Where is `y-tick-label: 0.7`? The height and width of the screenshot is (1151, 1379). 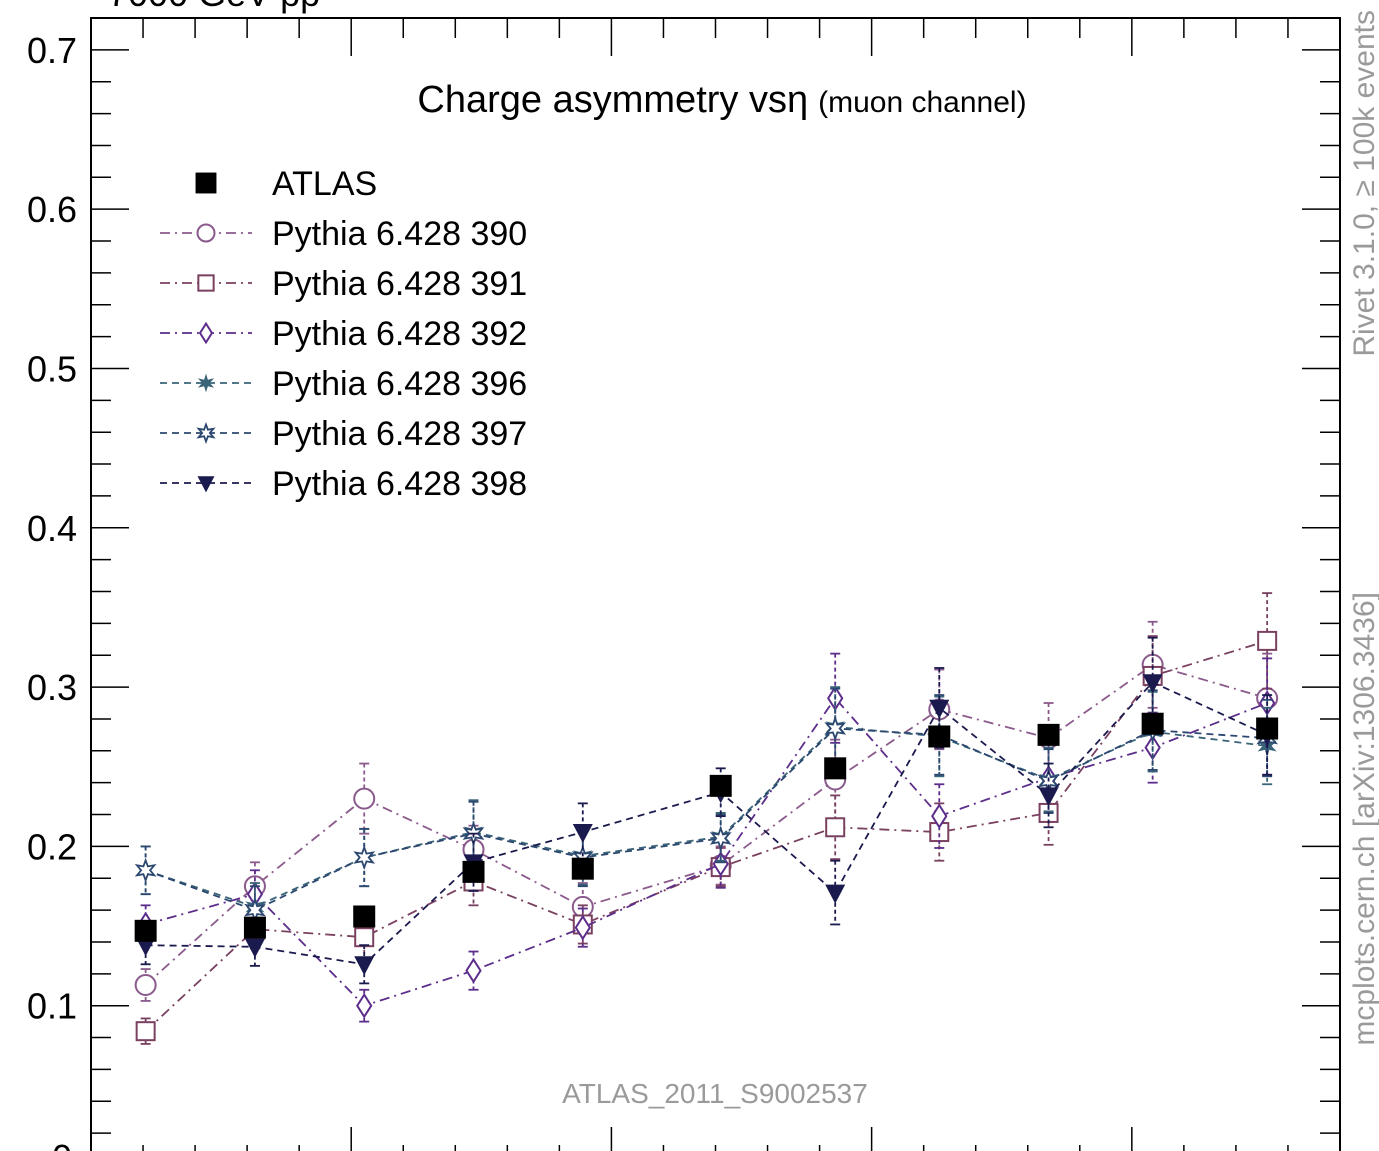 y-tick-label: 0.7 is located at coordinates (52, 50).